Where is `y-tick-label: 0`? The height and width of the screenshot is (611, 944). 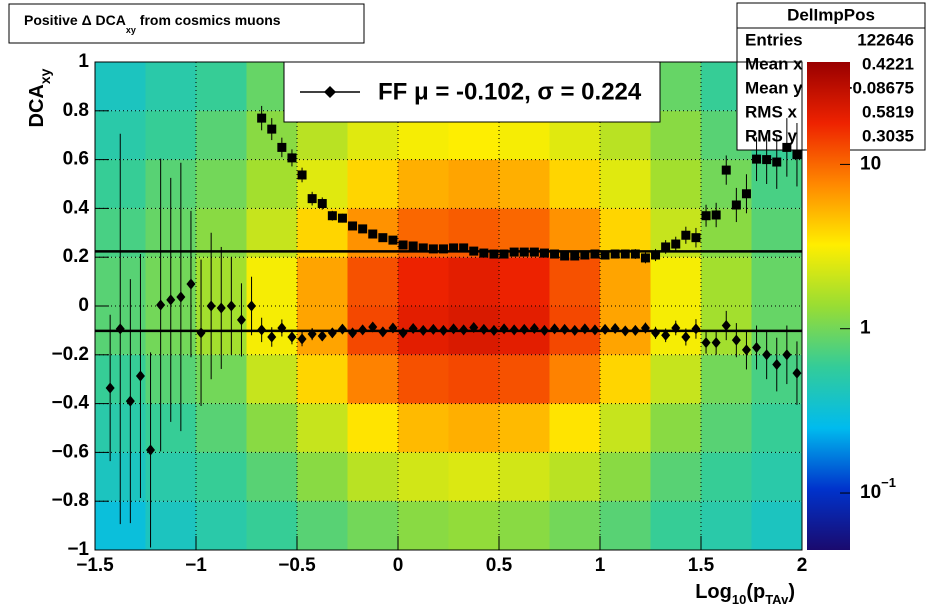
y-tick-label: 0 is located at coordinates (83, 305).